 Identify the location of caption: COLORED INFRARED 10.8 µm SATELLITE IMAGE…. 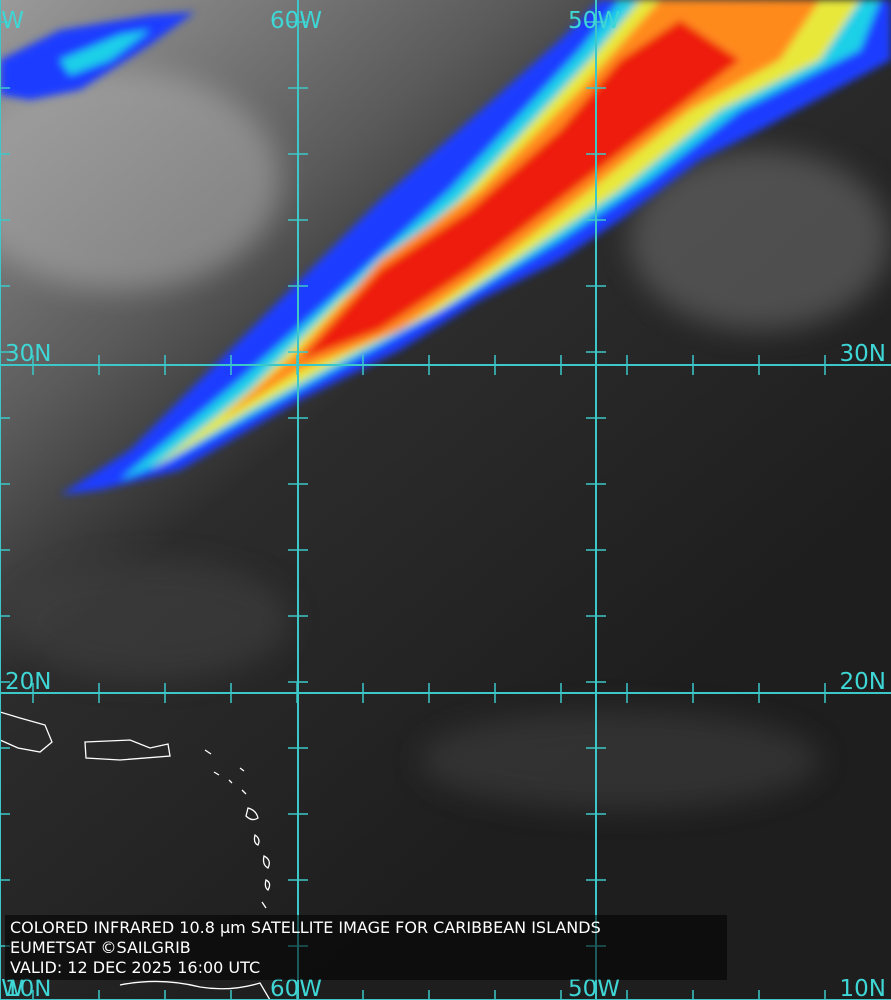
(305, 947).